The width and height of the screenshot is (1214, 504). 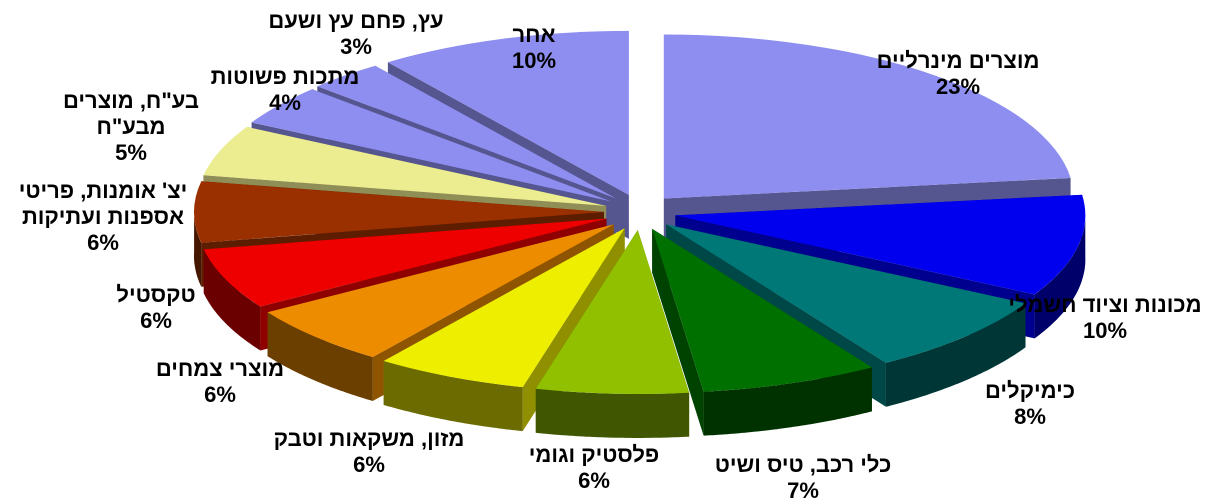 What do you see at coordinates (534, 34) in the screenshot?
I see `label-name: אחר` at bounding box center [534, 34].